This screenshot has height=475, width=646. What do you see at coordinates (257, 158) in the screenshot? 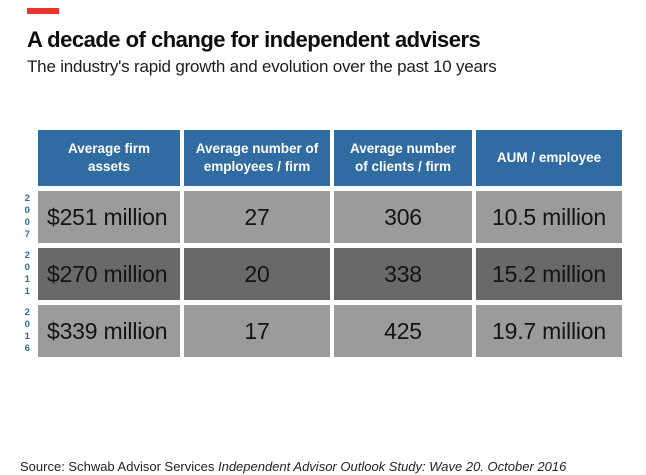
I see `column-header-employees: Average number of employees / firm` at bounding box center [257, 158].